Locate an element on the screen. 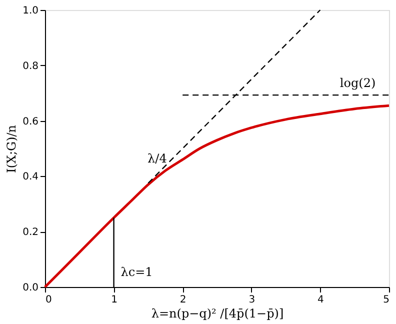  x-tick-label: 4 is located at coordinates (321, 300).